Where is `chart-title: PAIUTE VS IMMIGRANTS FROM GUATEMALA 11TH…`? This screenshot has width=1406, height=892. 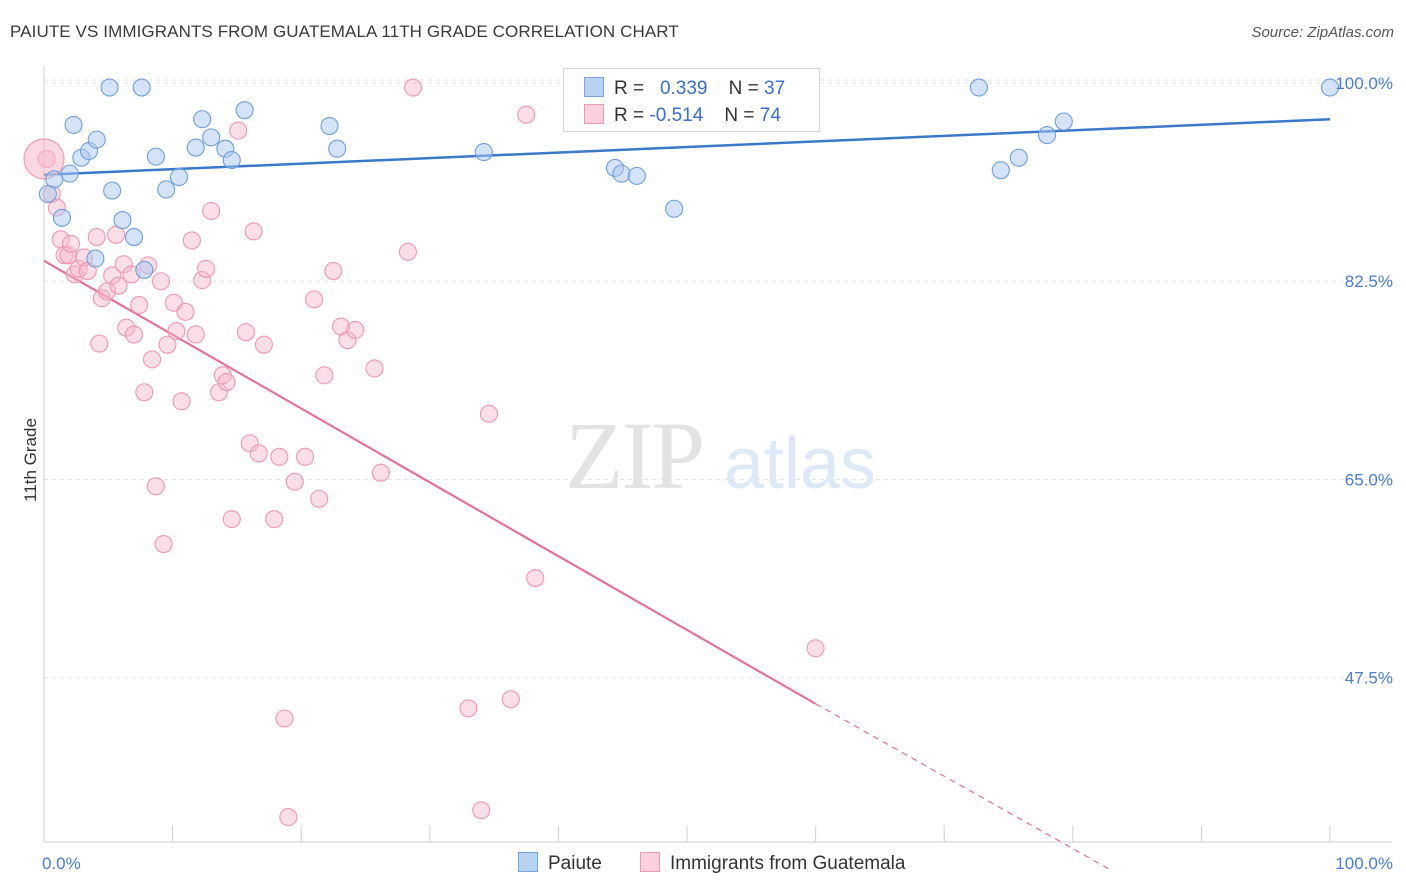 chart-title: PAIUTE VS IMMIGRANTS FROM GUATEMALA 11TH… is located at coordinates (344, 31).